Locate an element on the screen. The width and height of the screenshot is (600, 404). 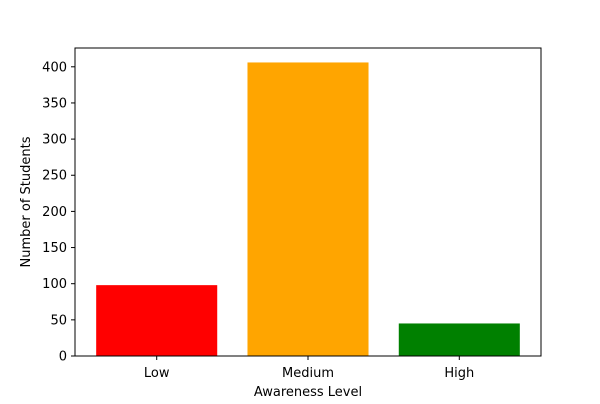
x-tick-label: High is located at coordinates (459, 373).